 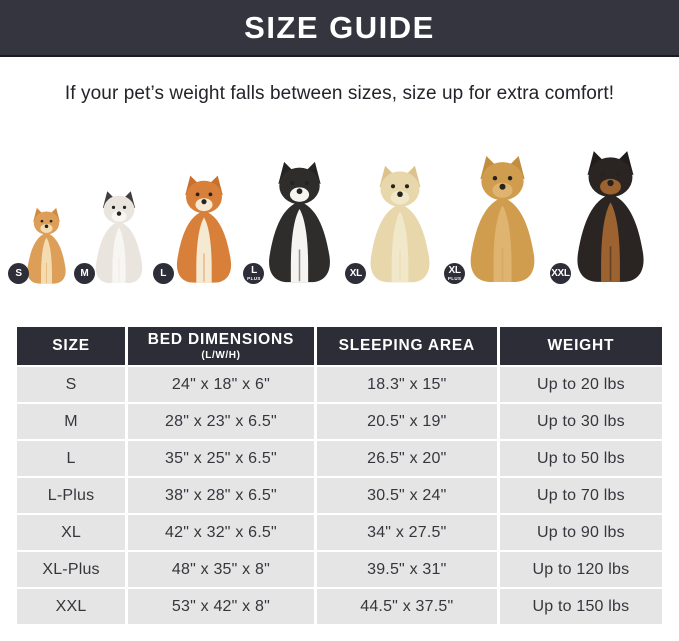 I want to click on dog-slot-l-plus: L PLUS, so click(x=295, y=222).